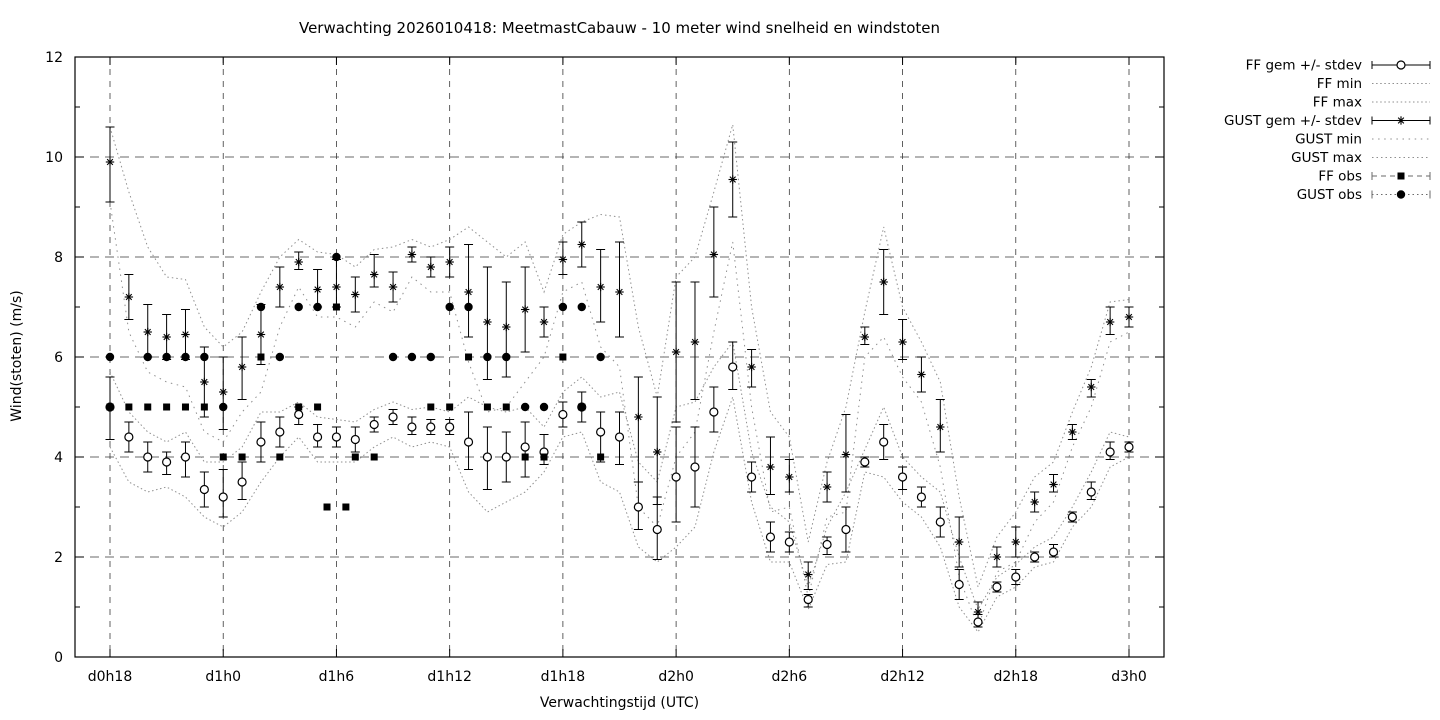 This screenshot has height=720, width=1440. What do you see at coordinates (58, 558) in the screenshot?
I see `y-tick-label: 2` at bounding box center [58, 558].